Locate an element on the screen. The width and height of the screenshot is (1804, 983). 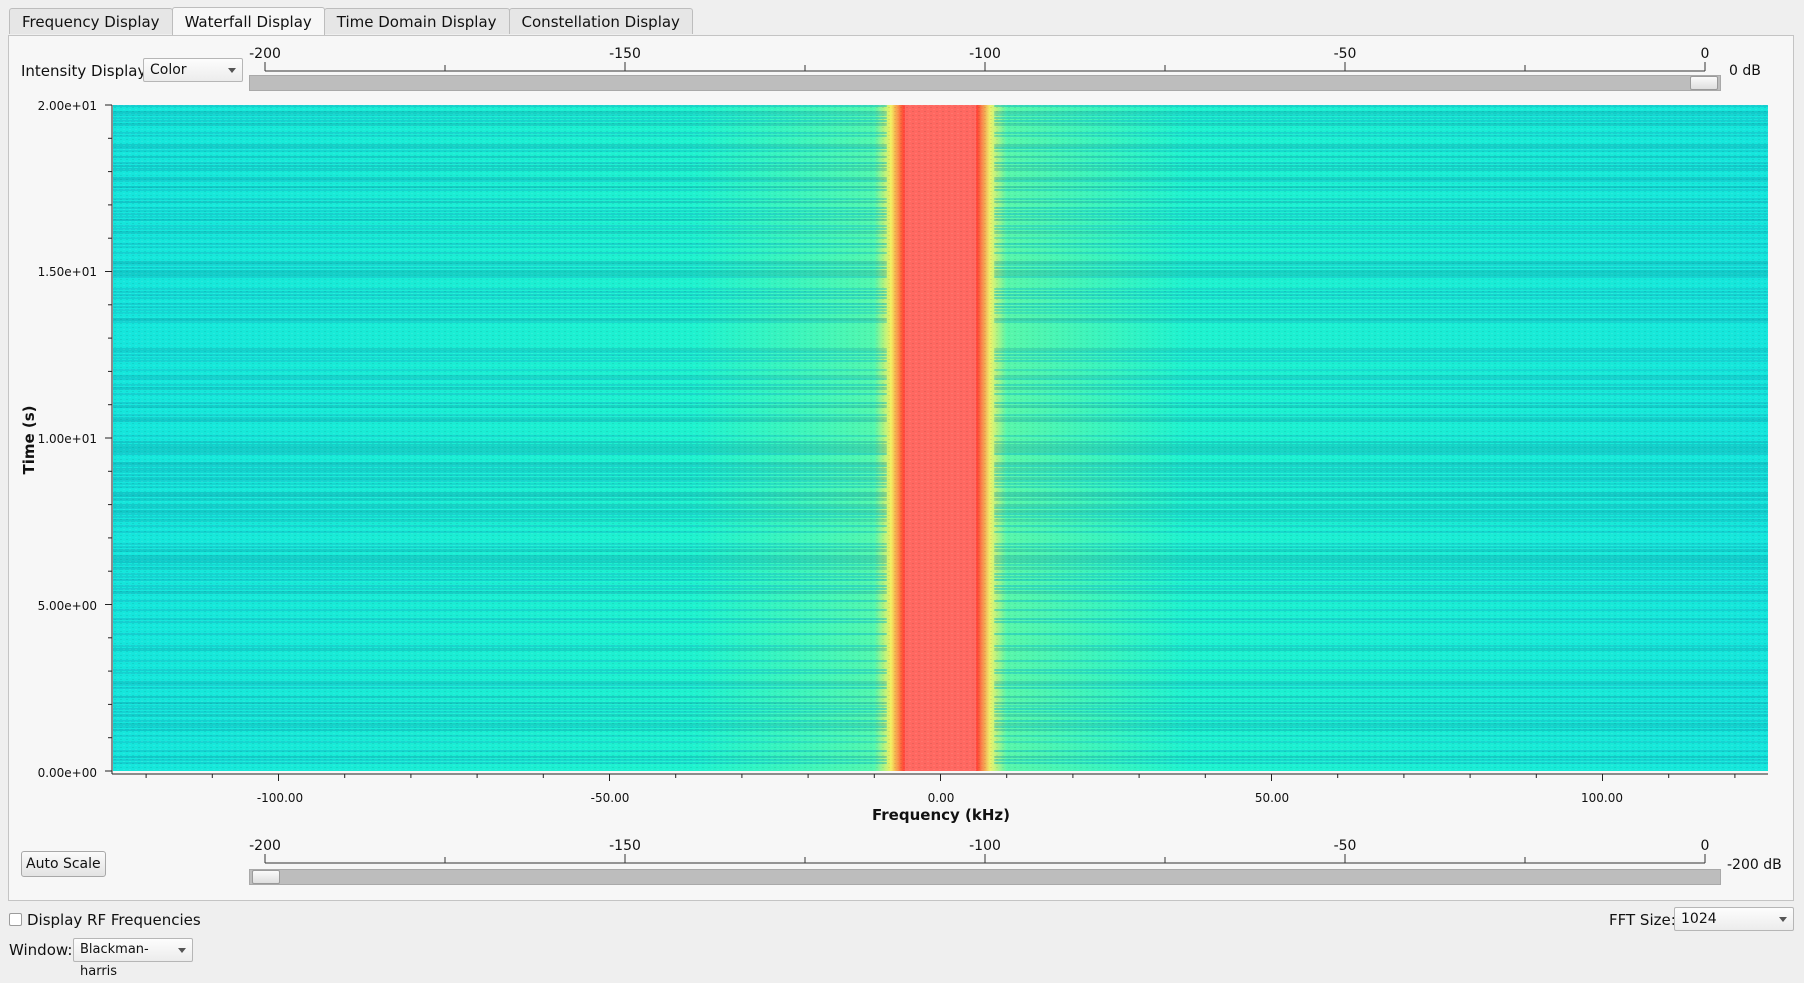
y-tick-label: 0.00e+00 is located at coordinates (67, 773).